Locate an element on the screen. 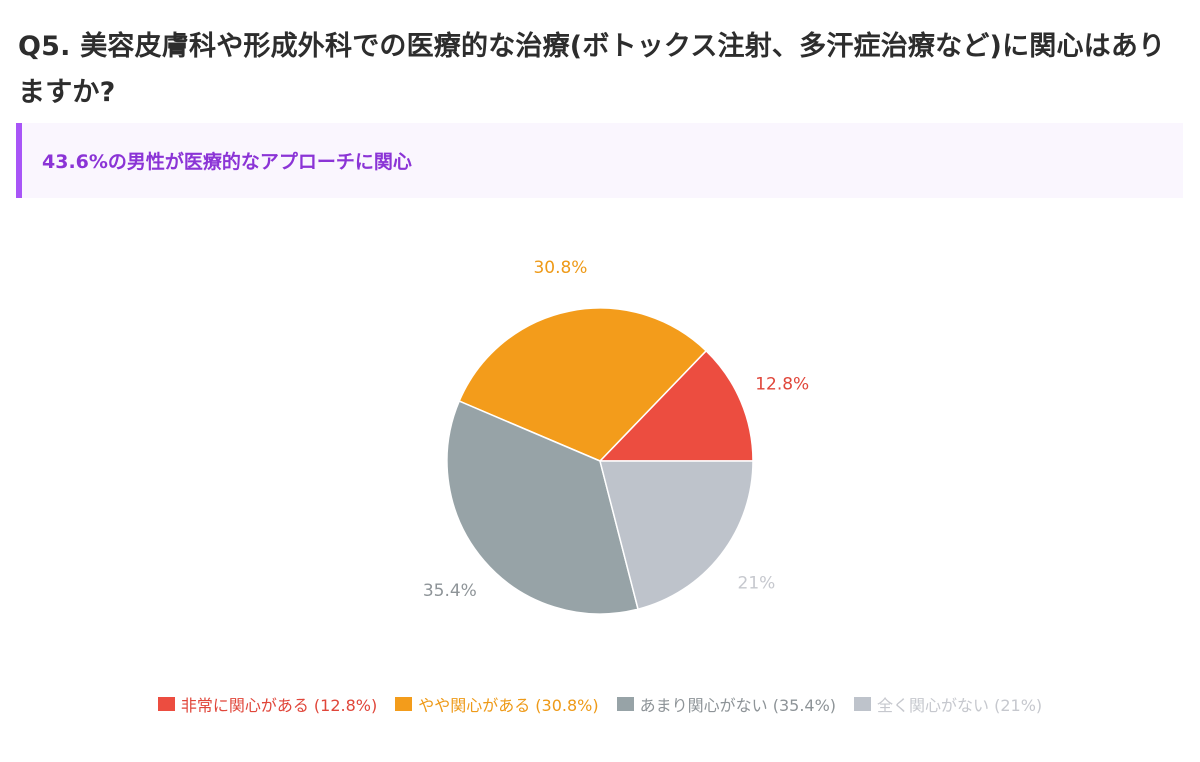 The width and height of the screenshot is (1200, 762). slice-data-label: 21% is located at coordinates (757, 583).